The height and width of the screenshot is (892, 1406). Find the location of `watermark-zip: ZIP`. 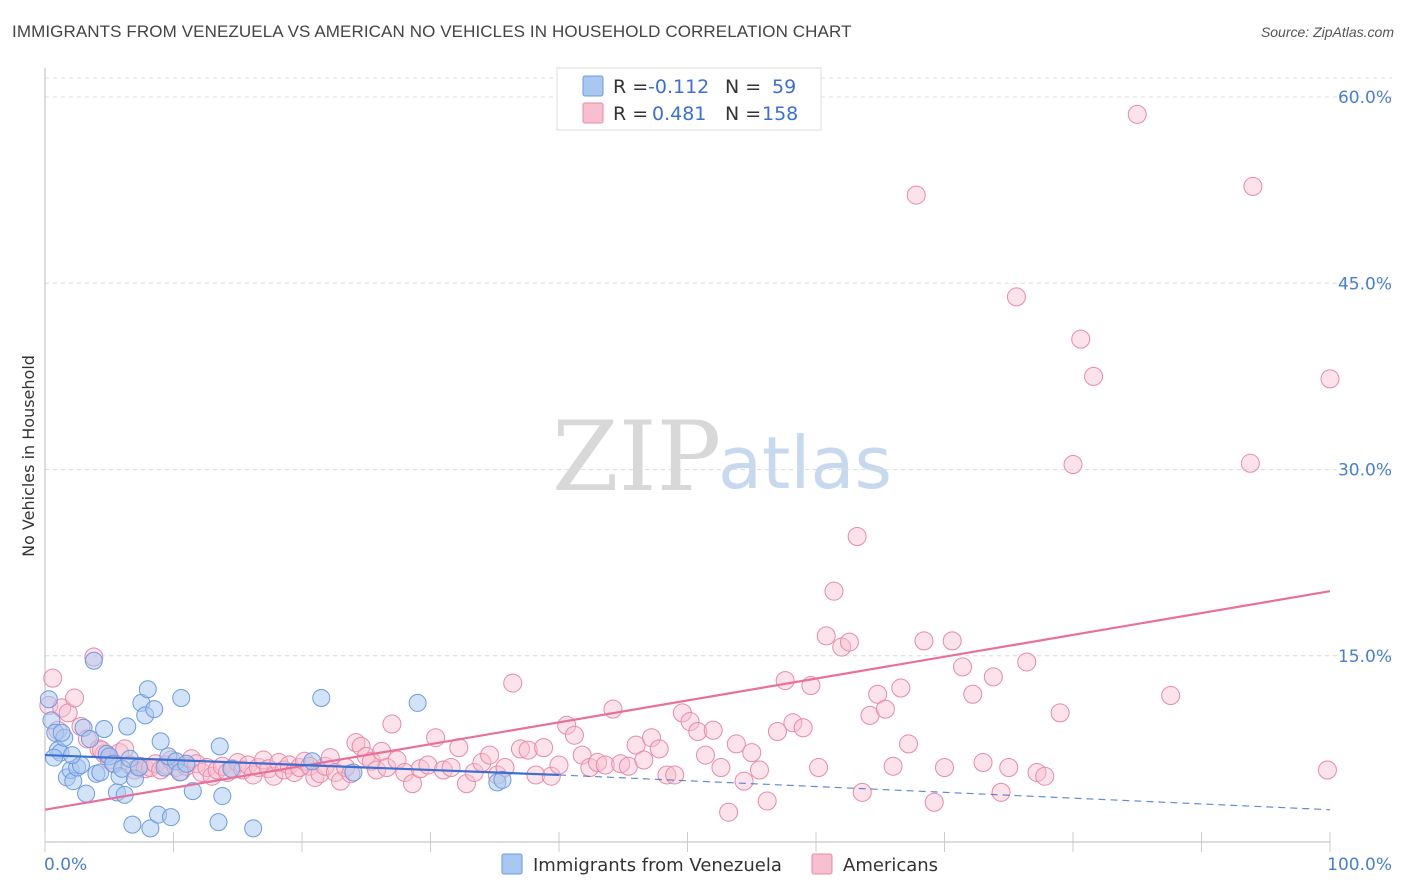

watermark-zip: ZIP is located at coordinates (636, 457).